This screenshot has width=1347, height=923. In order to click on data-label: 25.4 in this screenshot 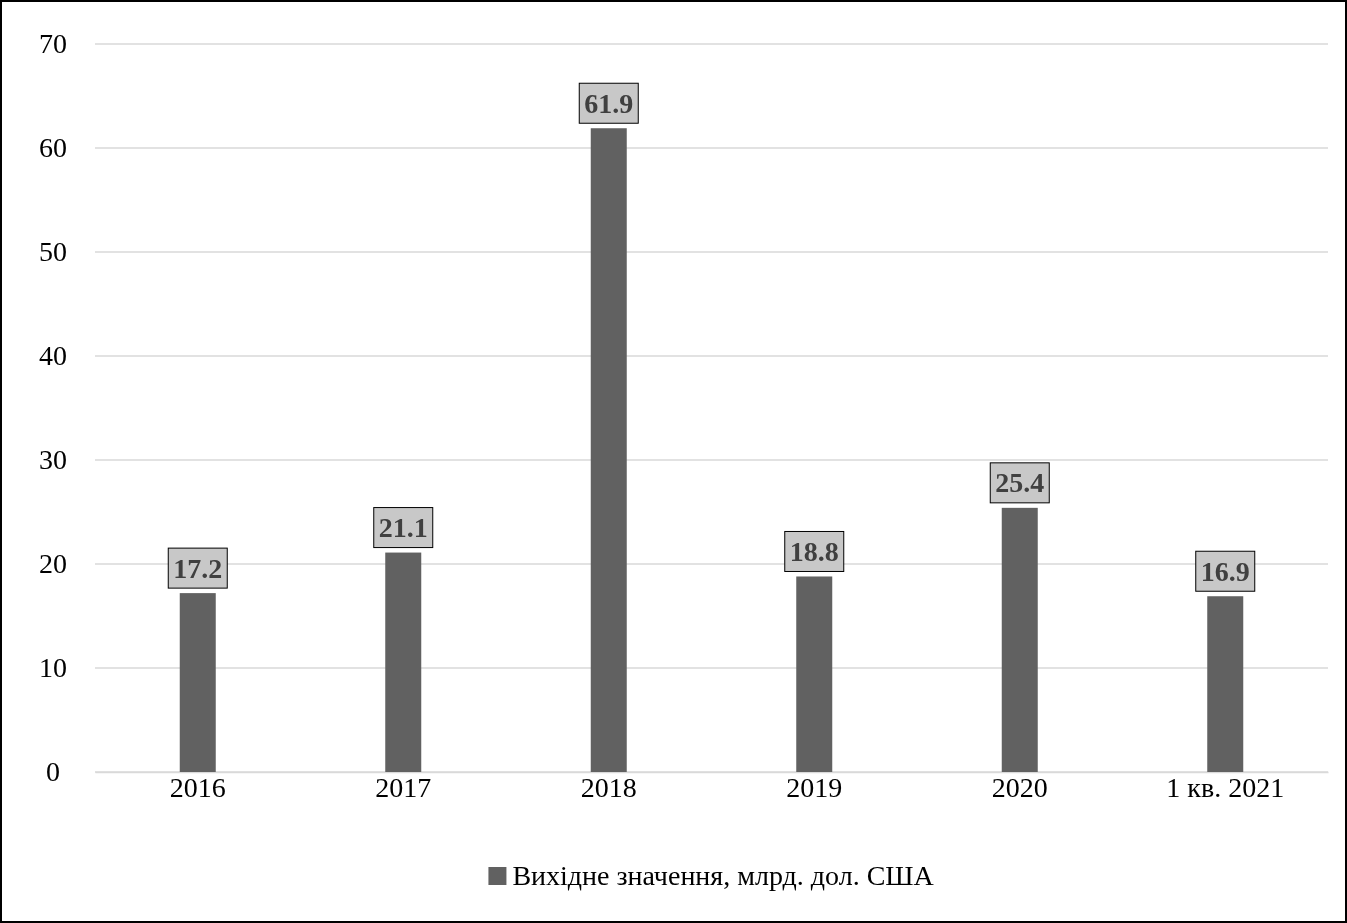, I will do `click(1020, 483)`.